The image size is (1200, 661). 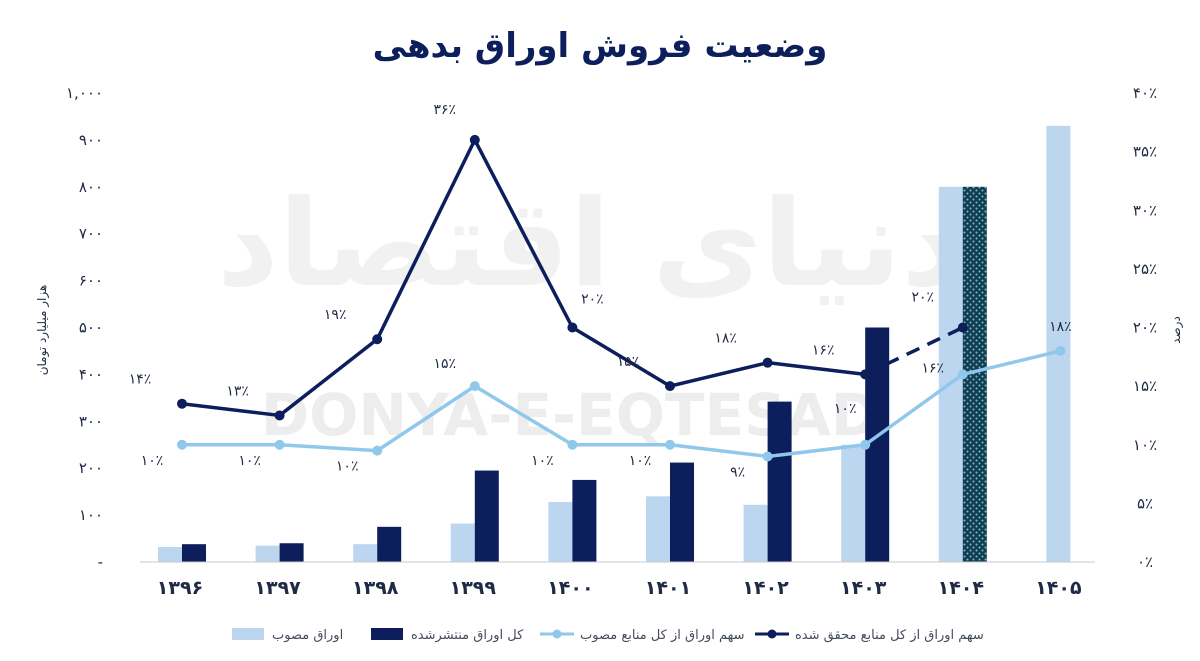 I want to click on right-tick-label: ۱۰٪, so click(x=1145, y=445).